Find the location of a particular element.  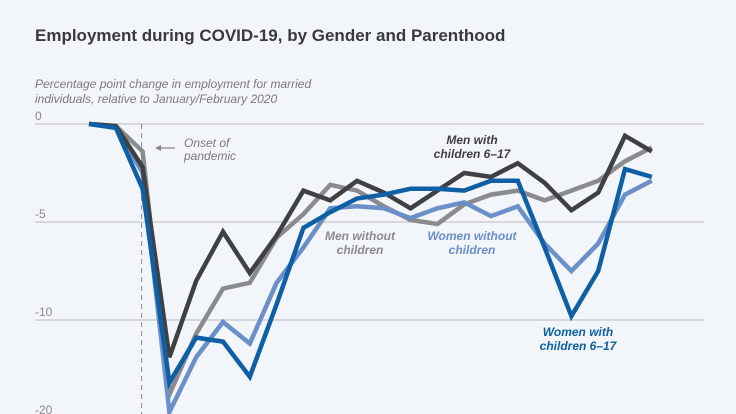

y-tick-label: -20 is located at coordinates (44, 408).